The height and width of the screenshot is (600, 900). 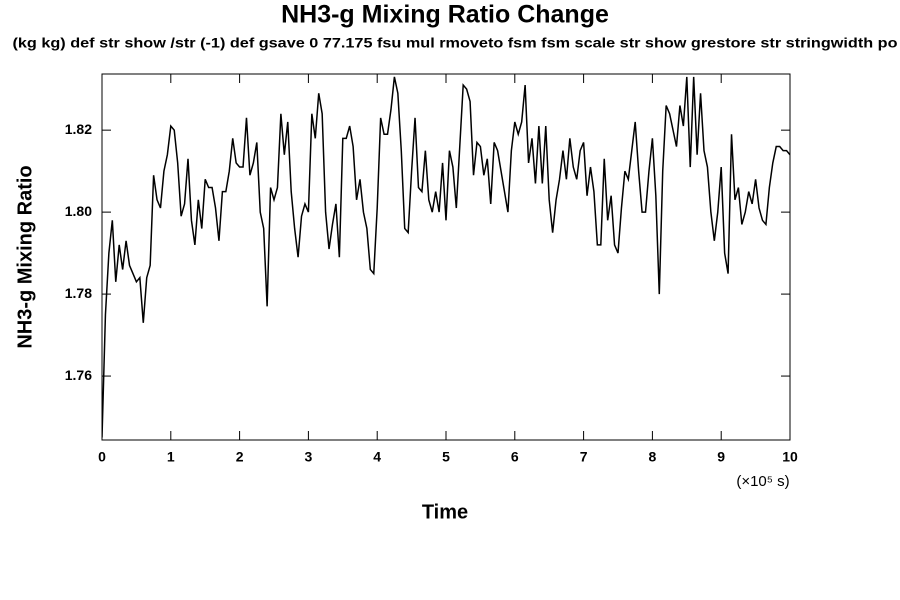 What do you see at coordinates (377, 457) in the screenshot?
I see `x-tick-label: 4` at bounding box center [377, 457].